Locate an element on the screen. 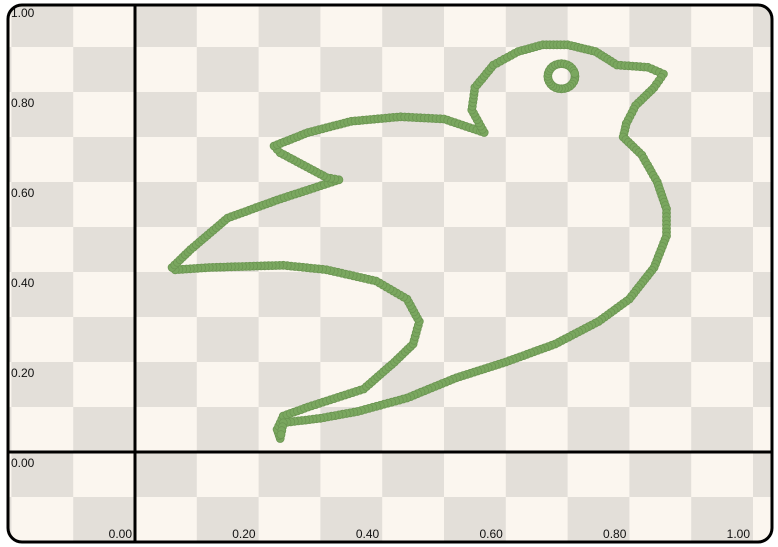  x-tick-label: 0.40 is located at coordinates (368, 534).